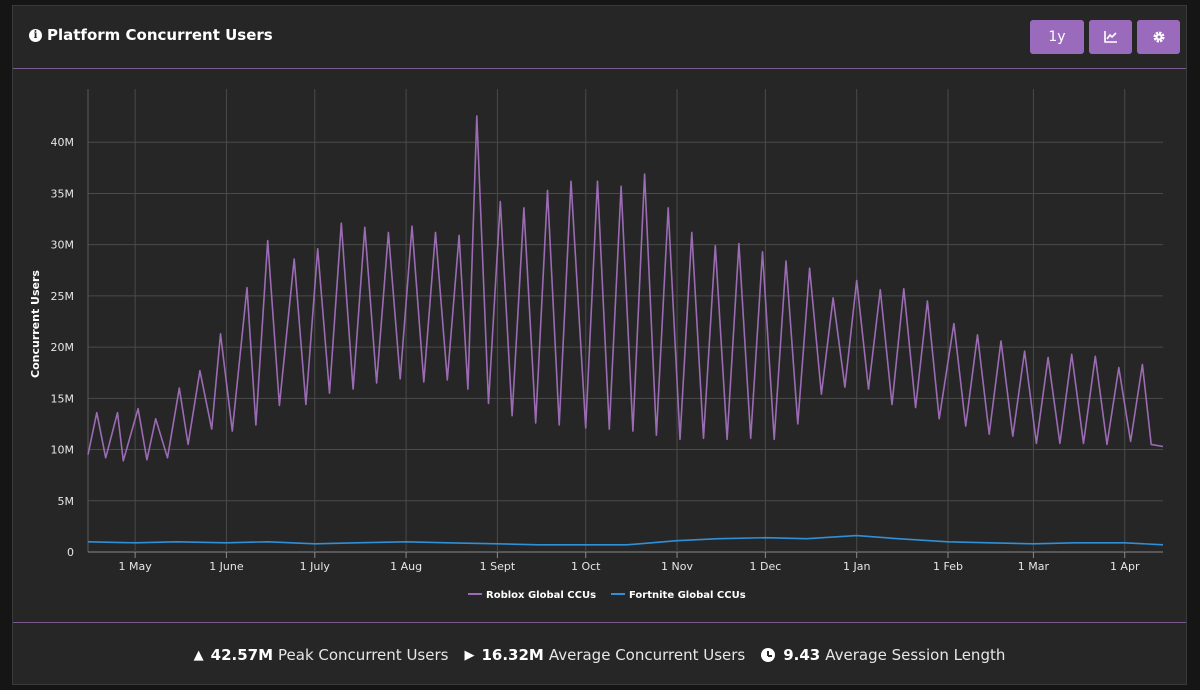 The width and height of the screenshot is (1200, 690). What do you see at coordinates (677, 566) in the screenshot?
I see `x-tick-label: 1 Nov` at bounding box center [677, 566].